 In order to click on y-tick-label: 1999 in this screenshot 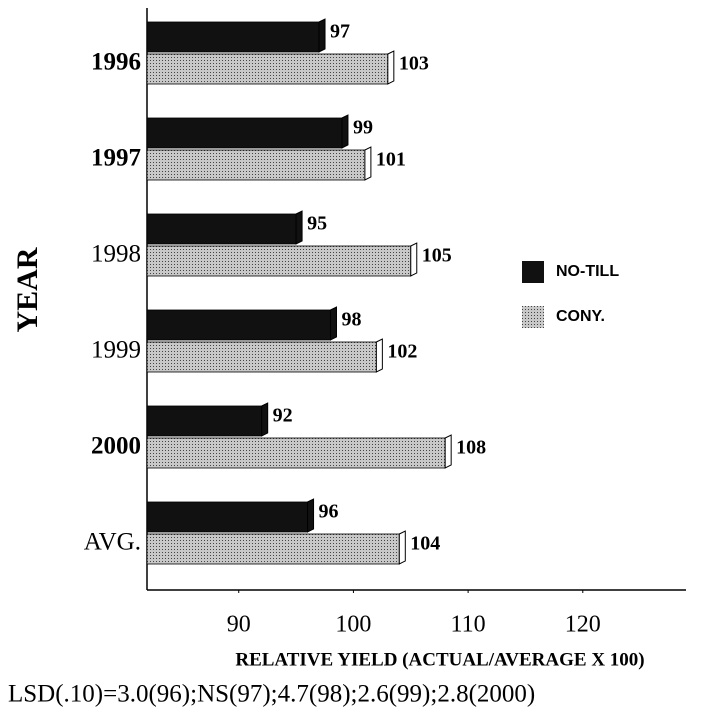, I will do `click(116, 350)`.